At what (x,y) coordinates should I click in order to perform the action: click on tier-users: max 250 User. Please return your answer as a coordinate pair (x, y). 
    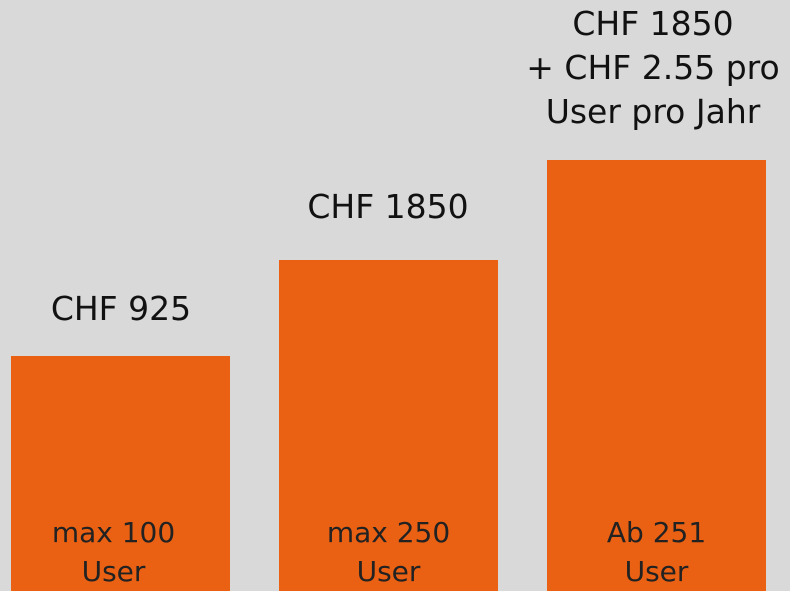
    Looking at the image, I should click on (388, 552).